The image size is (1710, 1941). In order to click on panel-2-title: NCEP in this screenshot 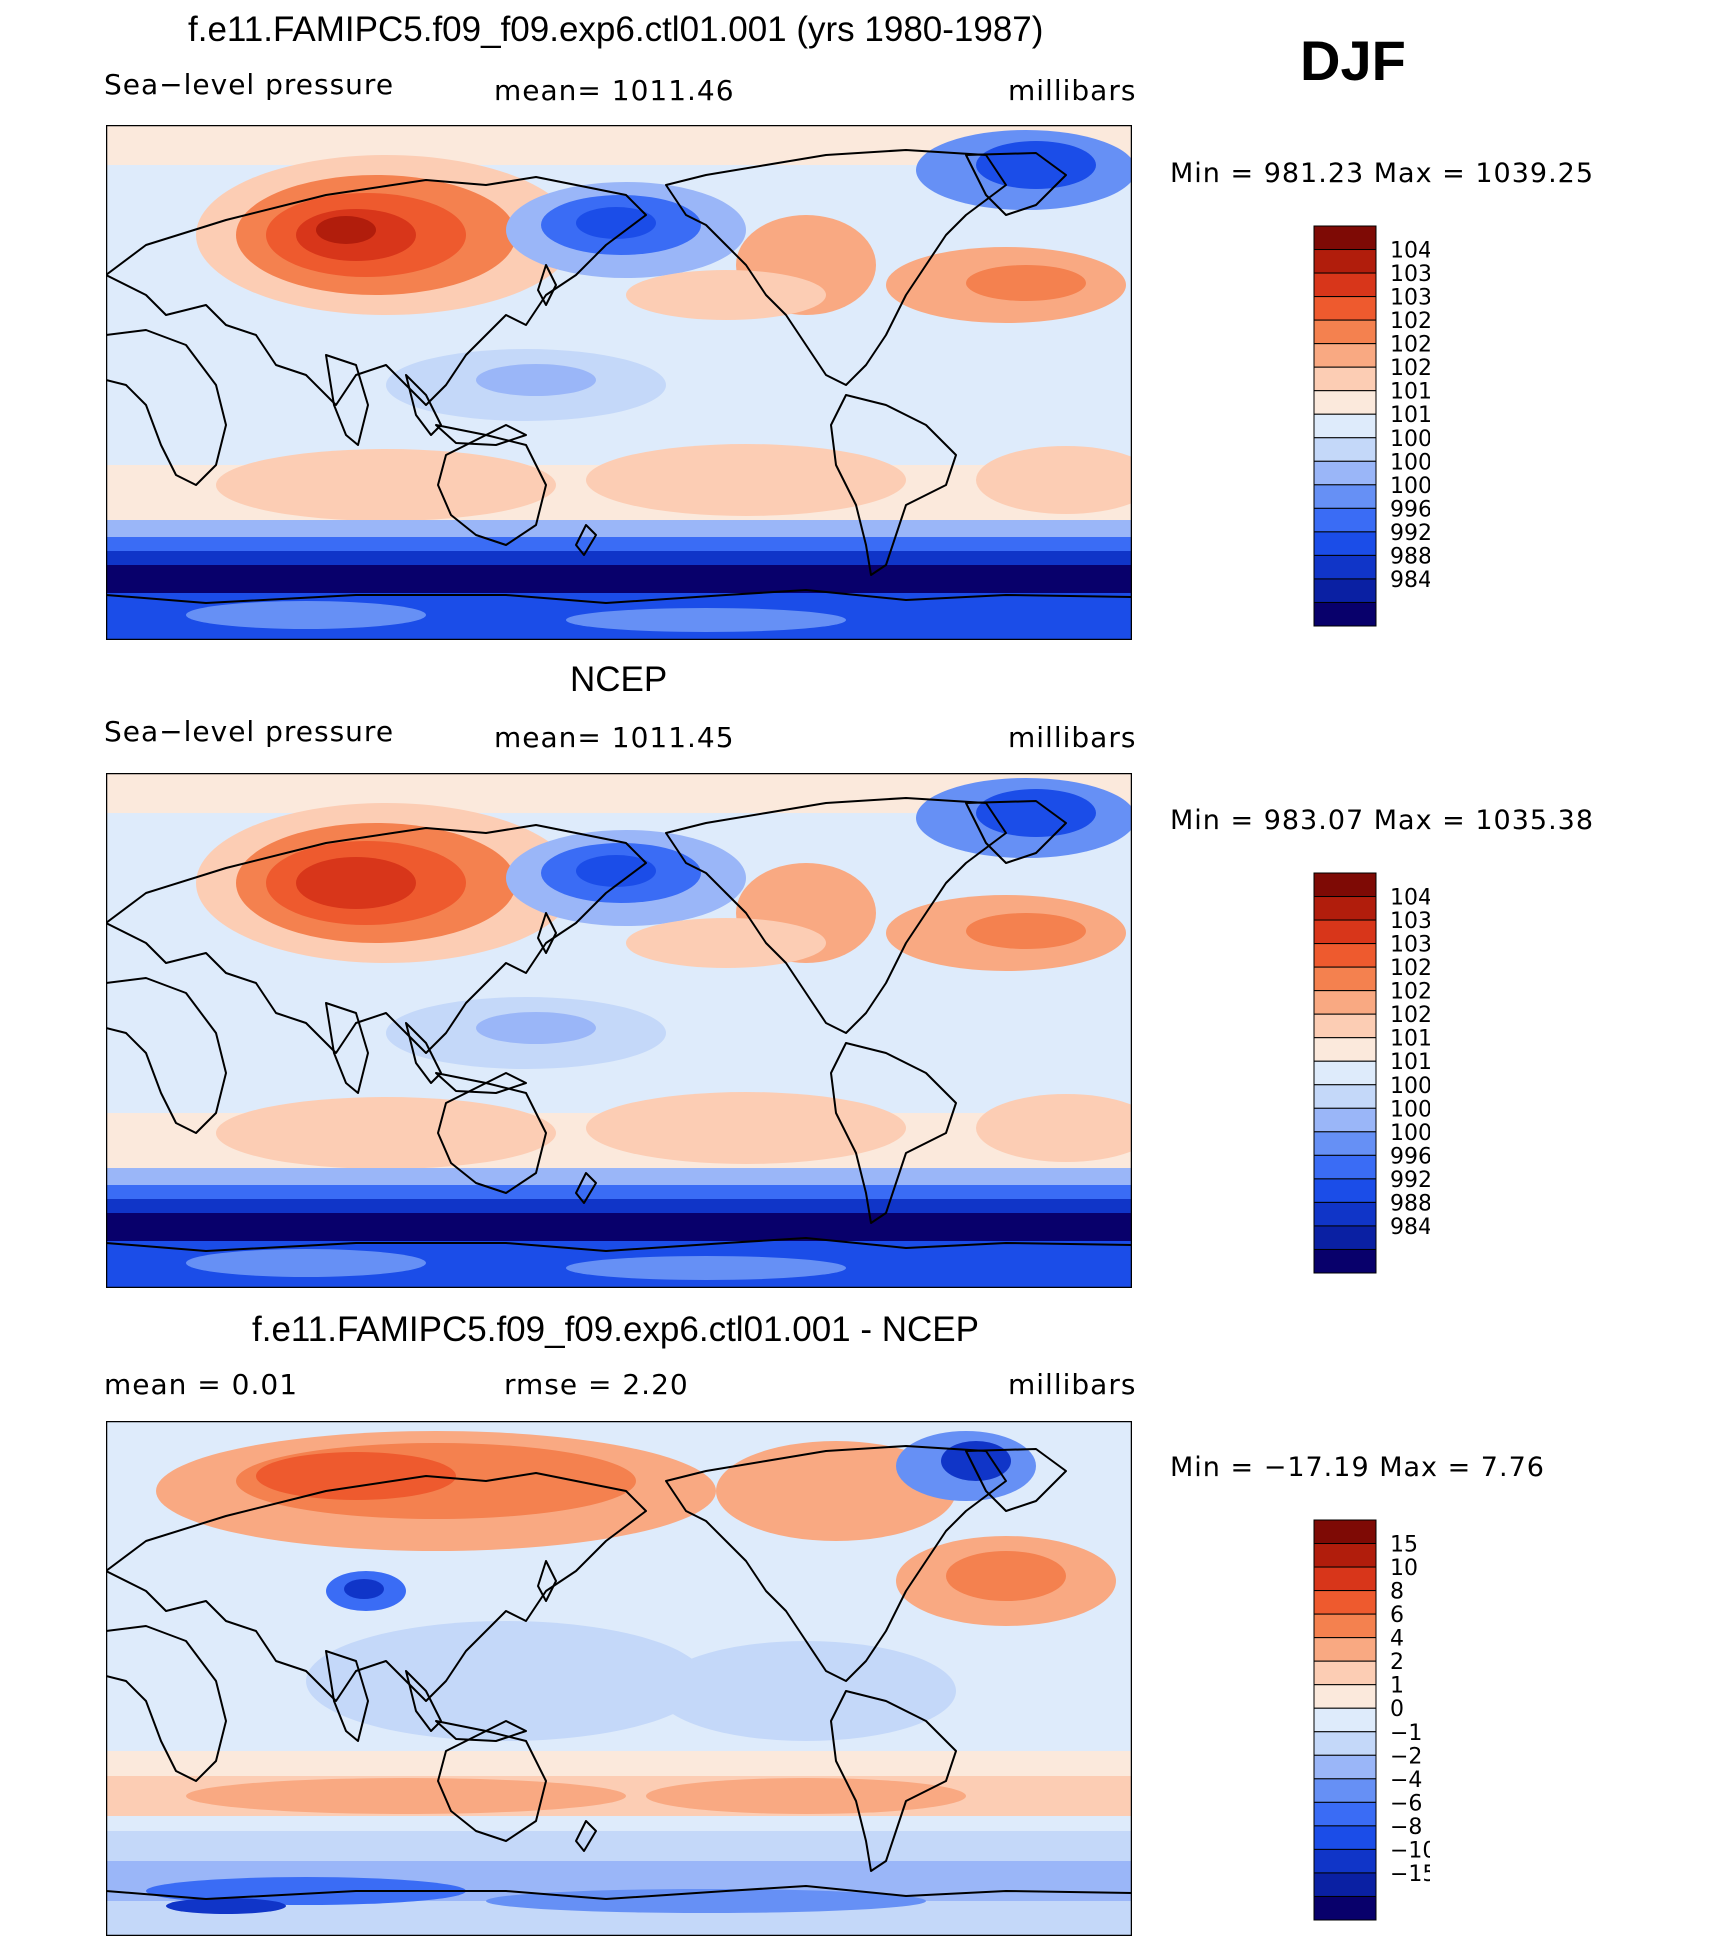, I will do `click(619, 679)`.